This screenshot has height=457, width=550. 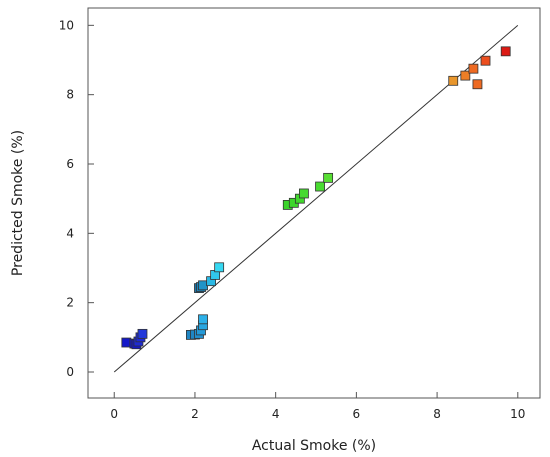 What do you see at coordinates (314, 446) in the screenshot?
I see `x-axis-title: Actual Smoke (%)` at bounding box center [314, 446].